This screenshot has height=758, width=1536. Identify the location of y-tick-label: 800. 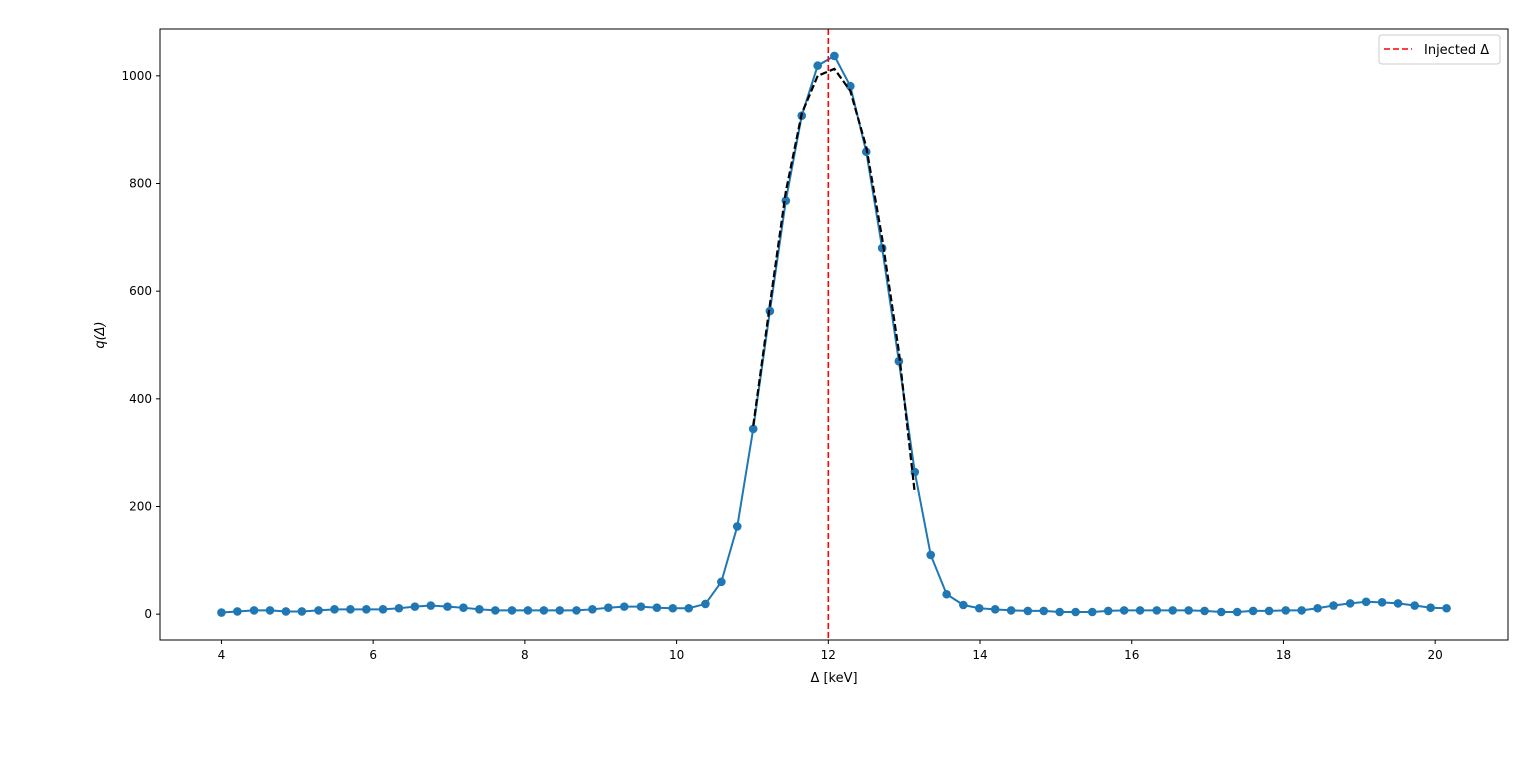
(140, 183).